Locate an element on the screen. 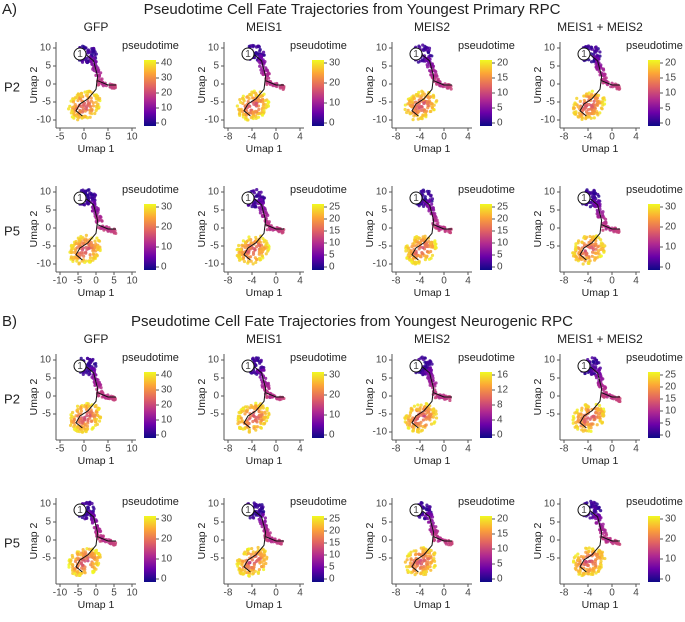 The height and width of the screenshot is (622, 685). y-tick-label: -5 is located at coordinates (214, 558).